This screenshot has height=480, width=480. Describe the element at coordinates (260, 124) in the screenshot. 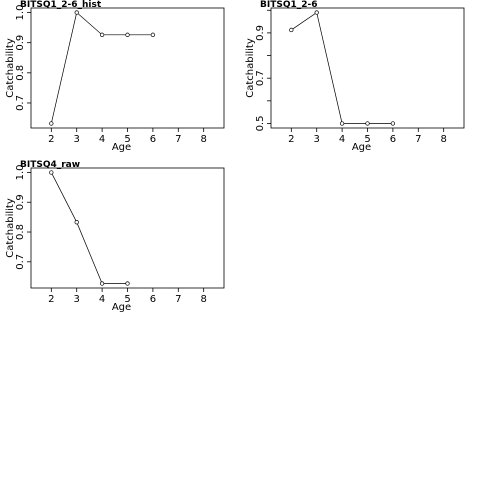

I see `y-tick-label: 0.5` at that location.